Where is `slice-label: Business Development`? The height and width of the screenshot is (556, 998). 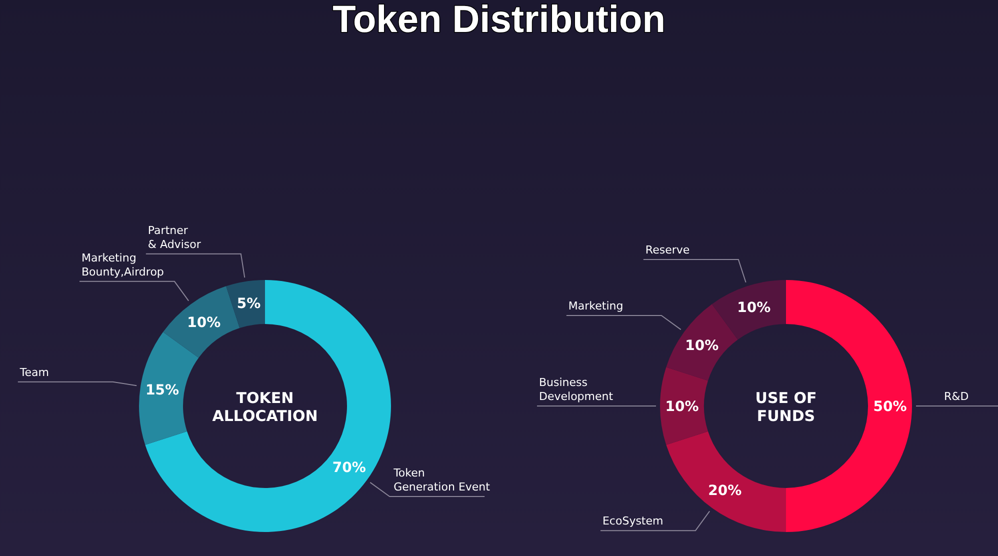 slice-label: Business Development is located at coordinates (576, 389).